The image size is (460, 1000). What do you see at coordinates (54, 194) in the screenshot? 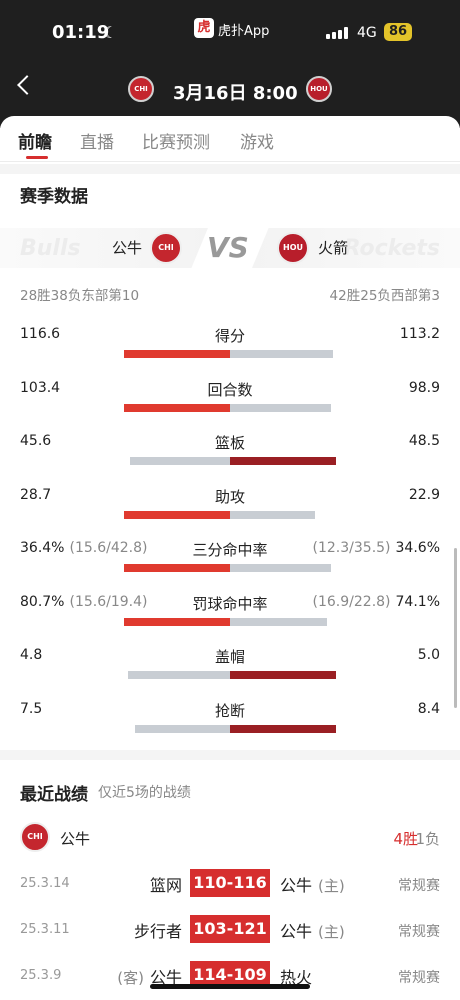
I see `section-title-season: 赛季数据` at bounding box center [54, 194].